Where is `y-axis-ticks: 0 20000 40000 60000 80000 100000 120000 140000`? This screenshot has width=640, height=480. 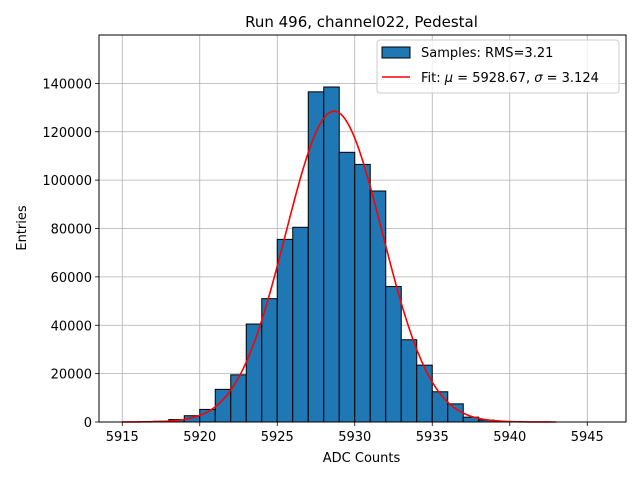
y-axis-ticks: 0 20000 40000 60000 80000 100000 120000 140000 is located at coordinates (70, 254).